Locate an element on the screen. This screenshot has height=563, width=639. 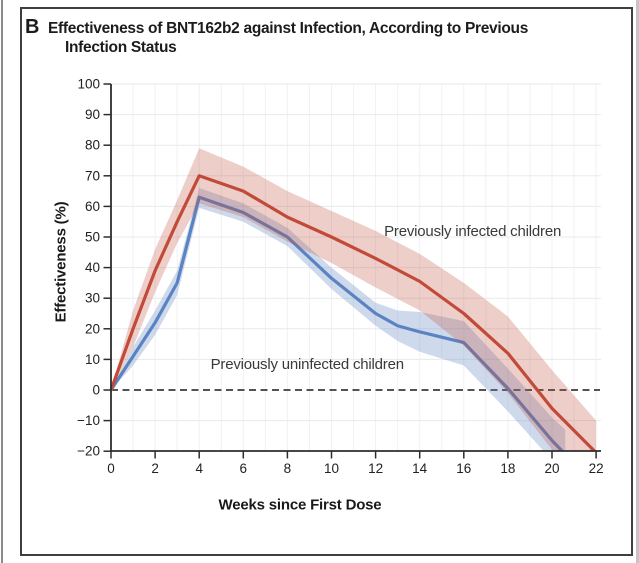
x-tick-label: 22 is located at coordinates (596, 468).